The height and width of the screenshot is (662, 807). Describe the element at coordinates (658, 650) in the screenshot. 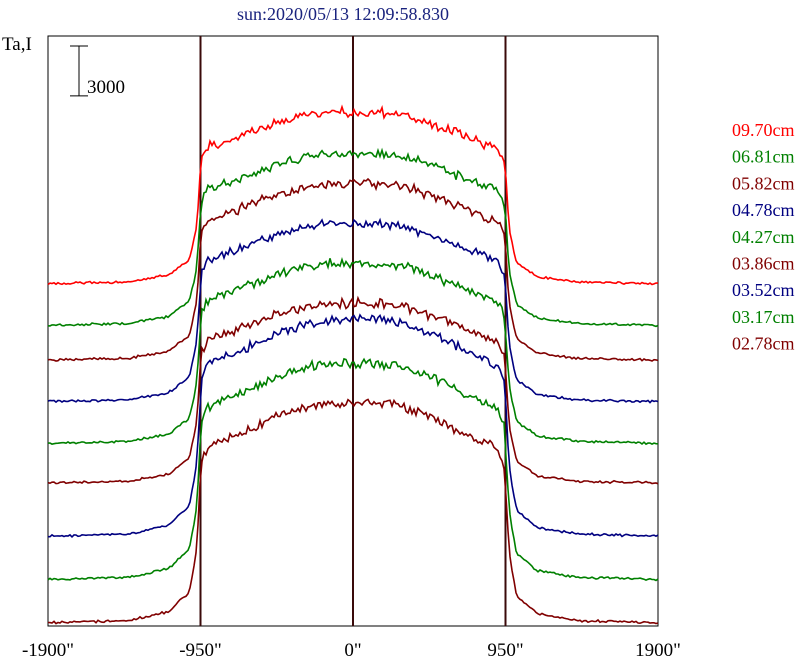

I see `x-tick-label: 1900"` at that location.